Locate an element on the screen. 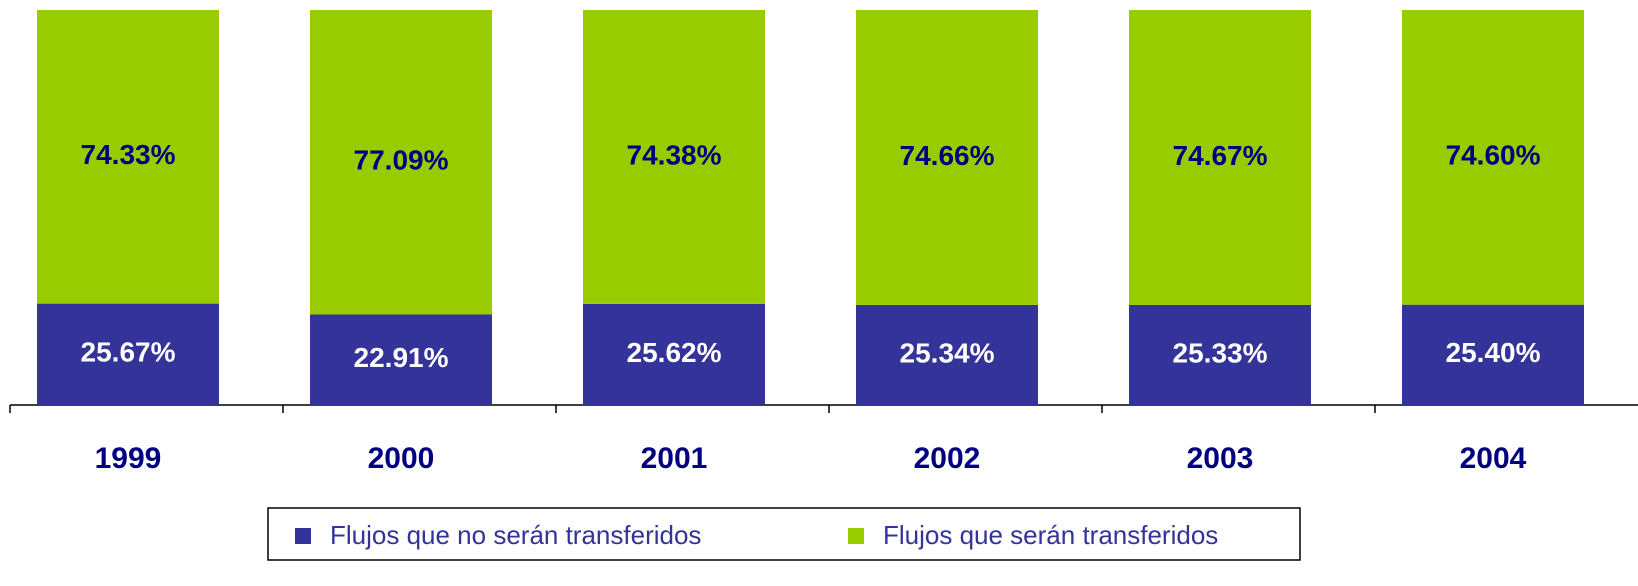  x-tick-label: 2001 is located at coordinates (674, 458).